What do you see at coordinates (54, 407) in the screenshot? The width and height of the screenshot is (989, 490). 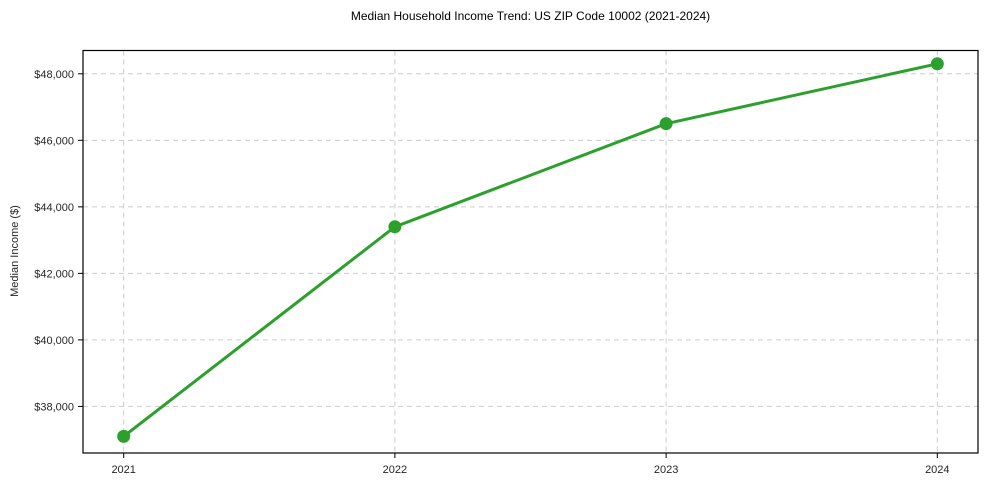 I see `y-tick-label: $38,000` at bounding box center [54, 407].